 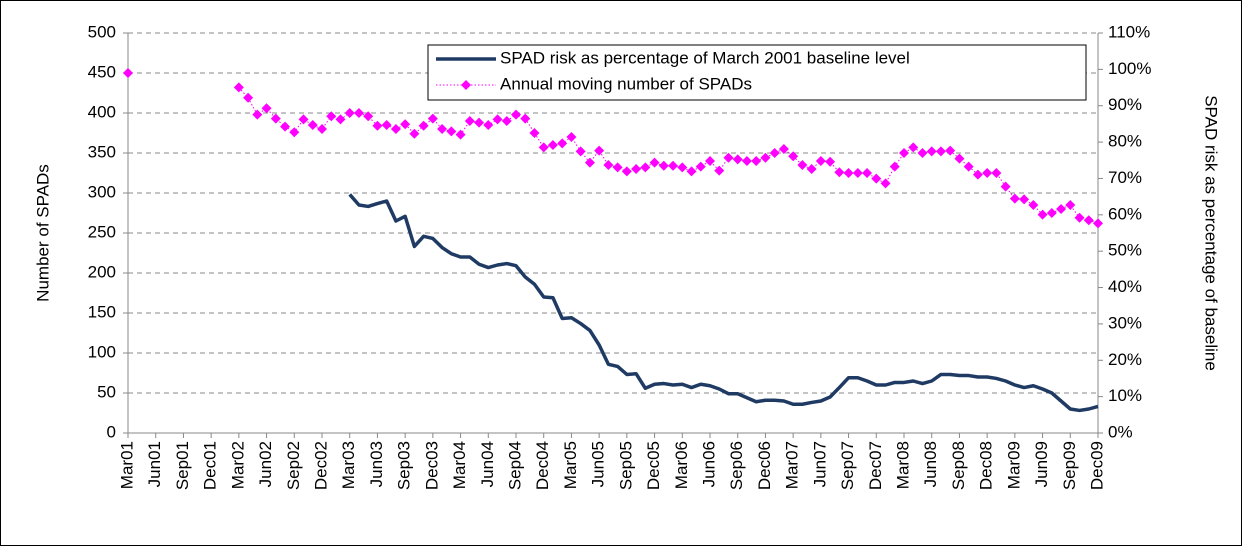 What do you see at coordinates (792, 465) in the screenshot?
I see `x-tick-label: Mar07` at bounding box center [792, 465].